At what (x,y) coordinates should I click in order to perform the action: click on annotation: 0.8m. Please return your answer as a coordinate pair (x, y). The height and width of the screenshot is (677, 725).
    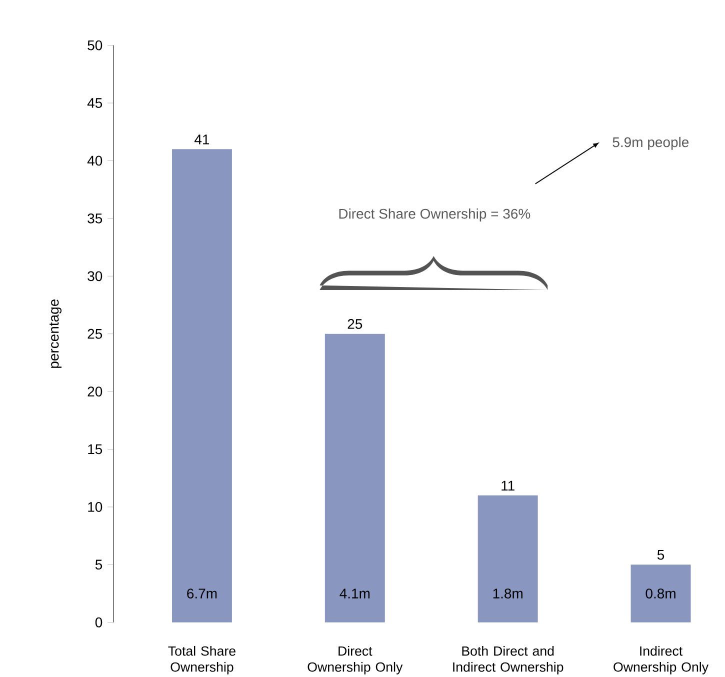
    Looking at the image, I should click on (661, 593).